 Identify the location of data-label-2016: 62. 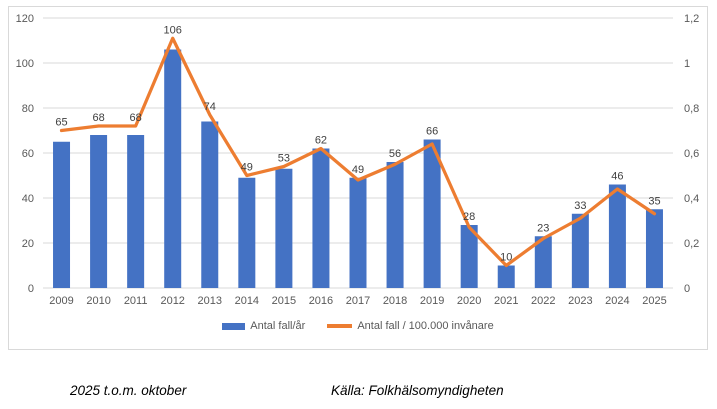
(321, 141).